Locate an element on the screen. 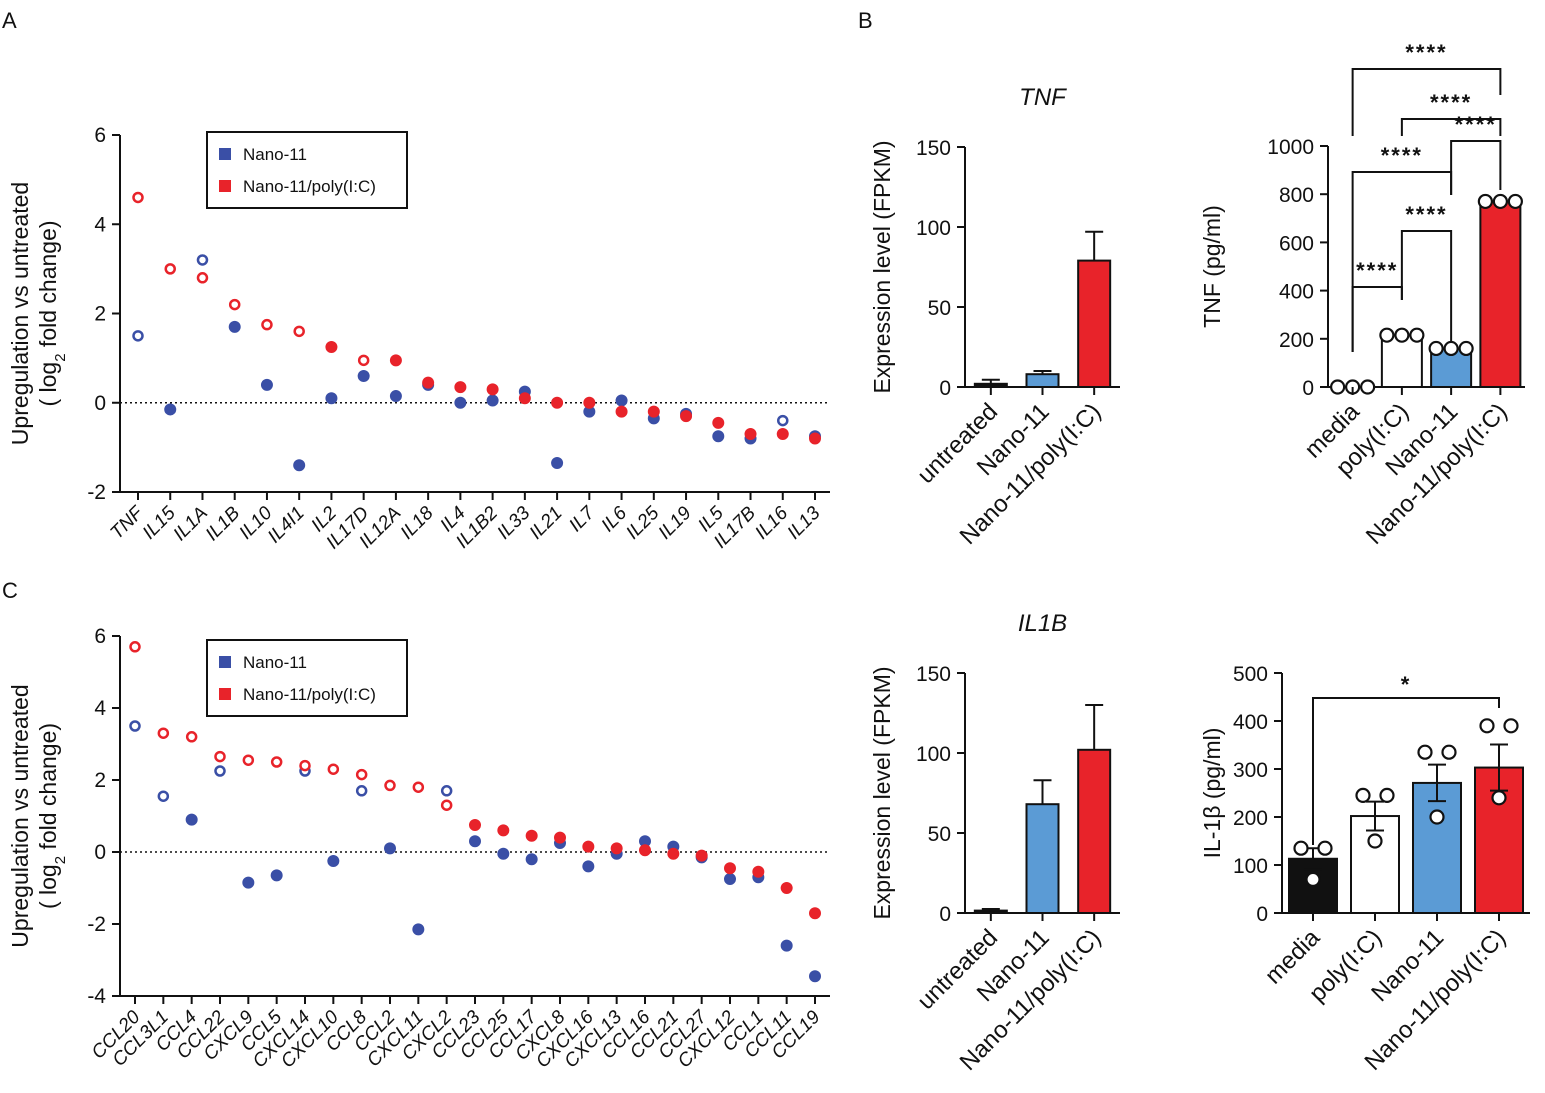 Image resolution: width=1545 pixels, height=1093 pixels. y-tick-label: 1000 is located at coordinates (1290, 147).